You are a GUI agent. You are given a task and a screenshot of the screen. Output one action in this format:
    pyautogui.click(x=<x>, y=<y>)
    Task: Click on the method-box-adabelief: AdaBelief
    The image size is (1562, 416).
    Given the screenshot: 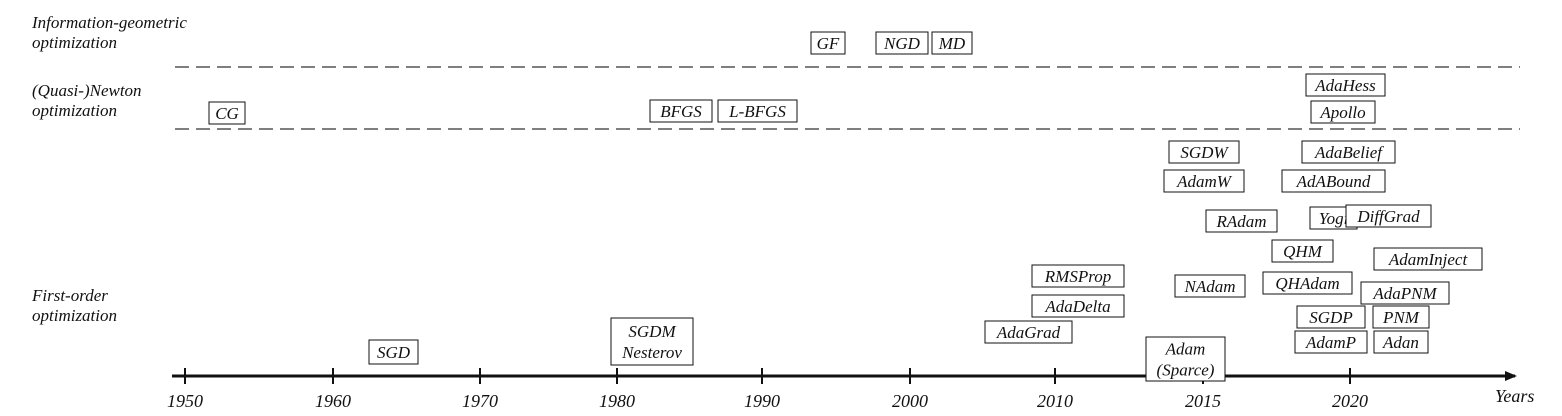 What is the action you would take?
    pyautogui.click(x=1348, y=152)
    